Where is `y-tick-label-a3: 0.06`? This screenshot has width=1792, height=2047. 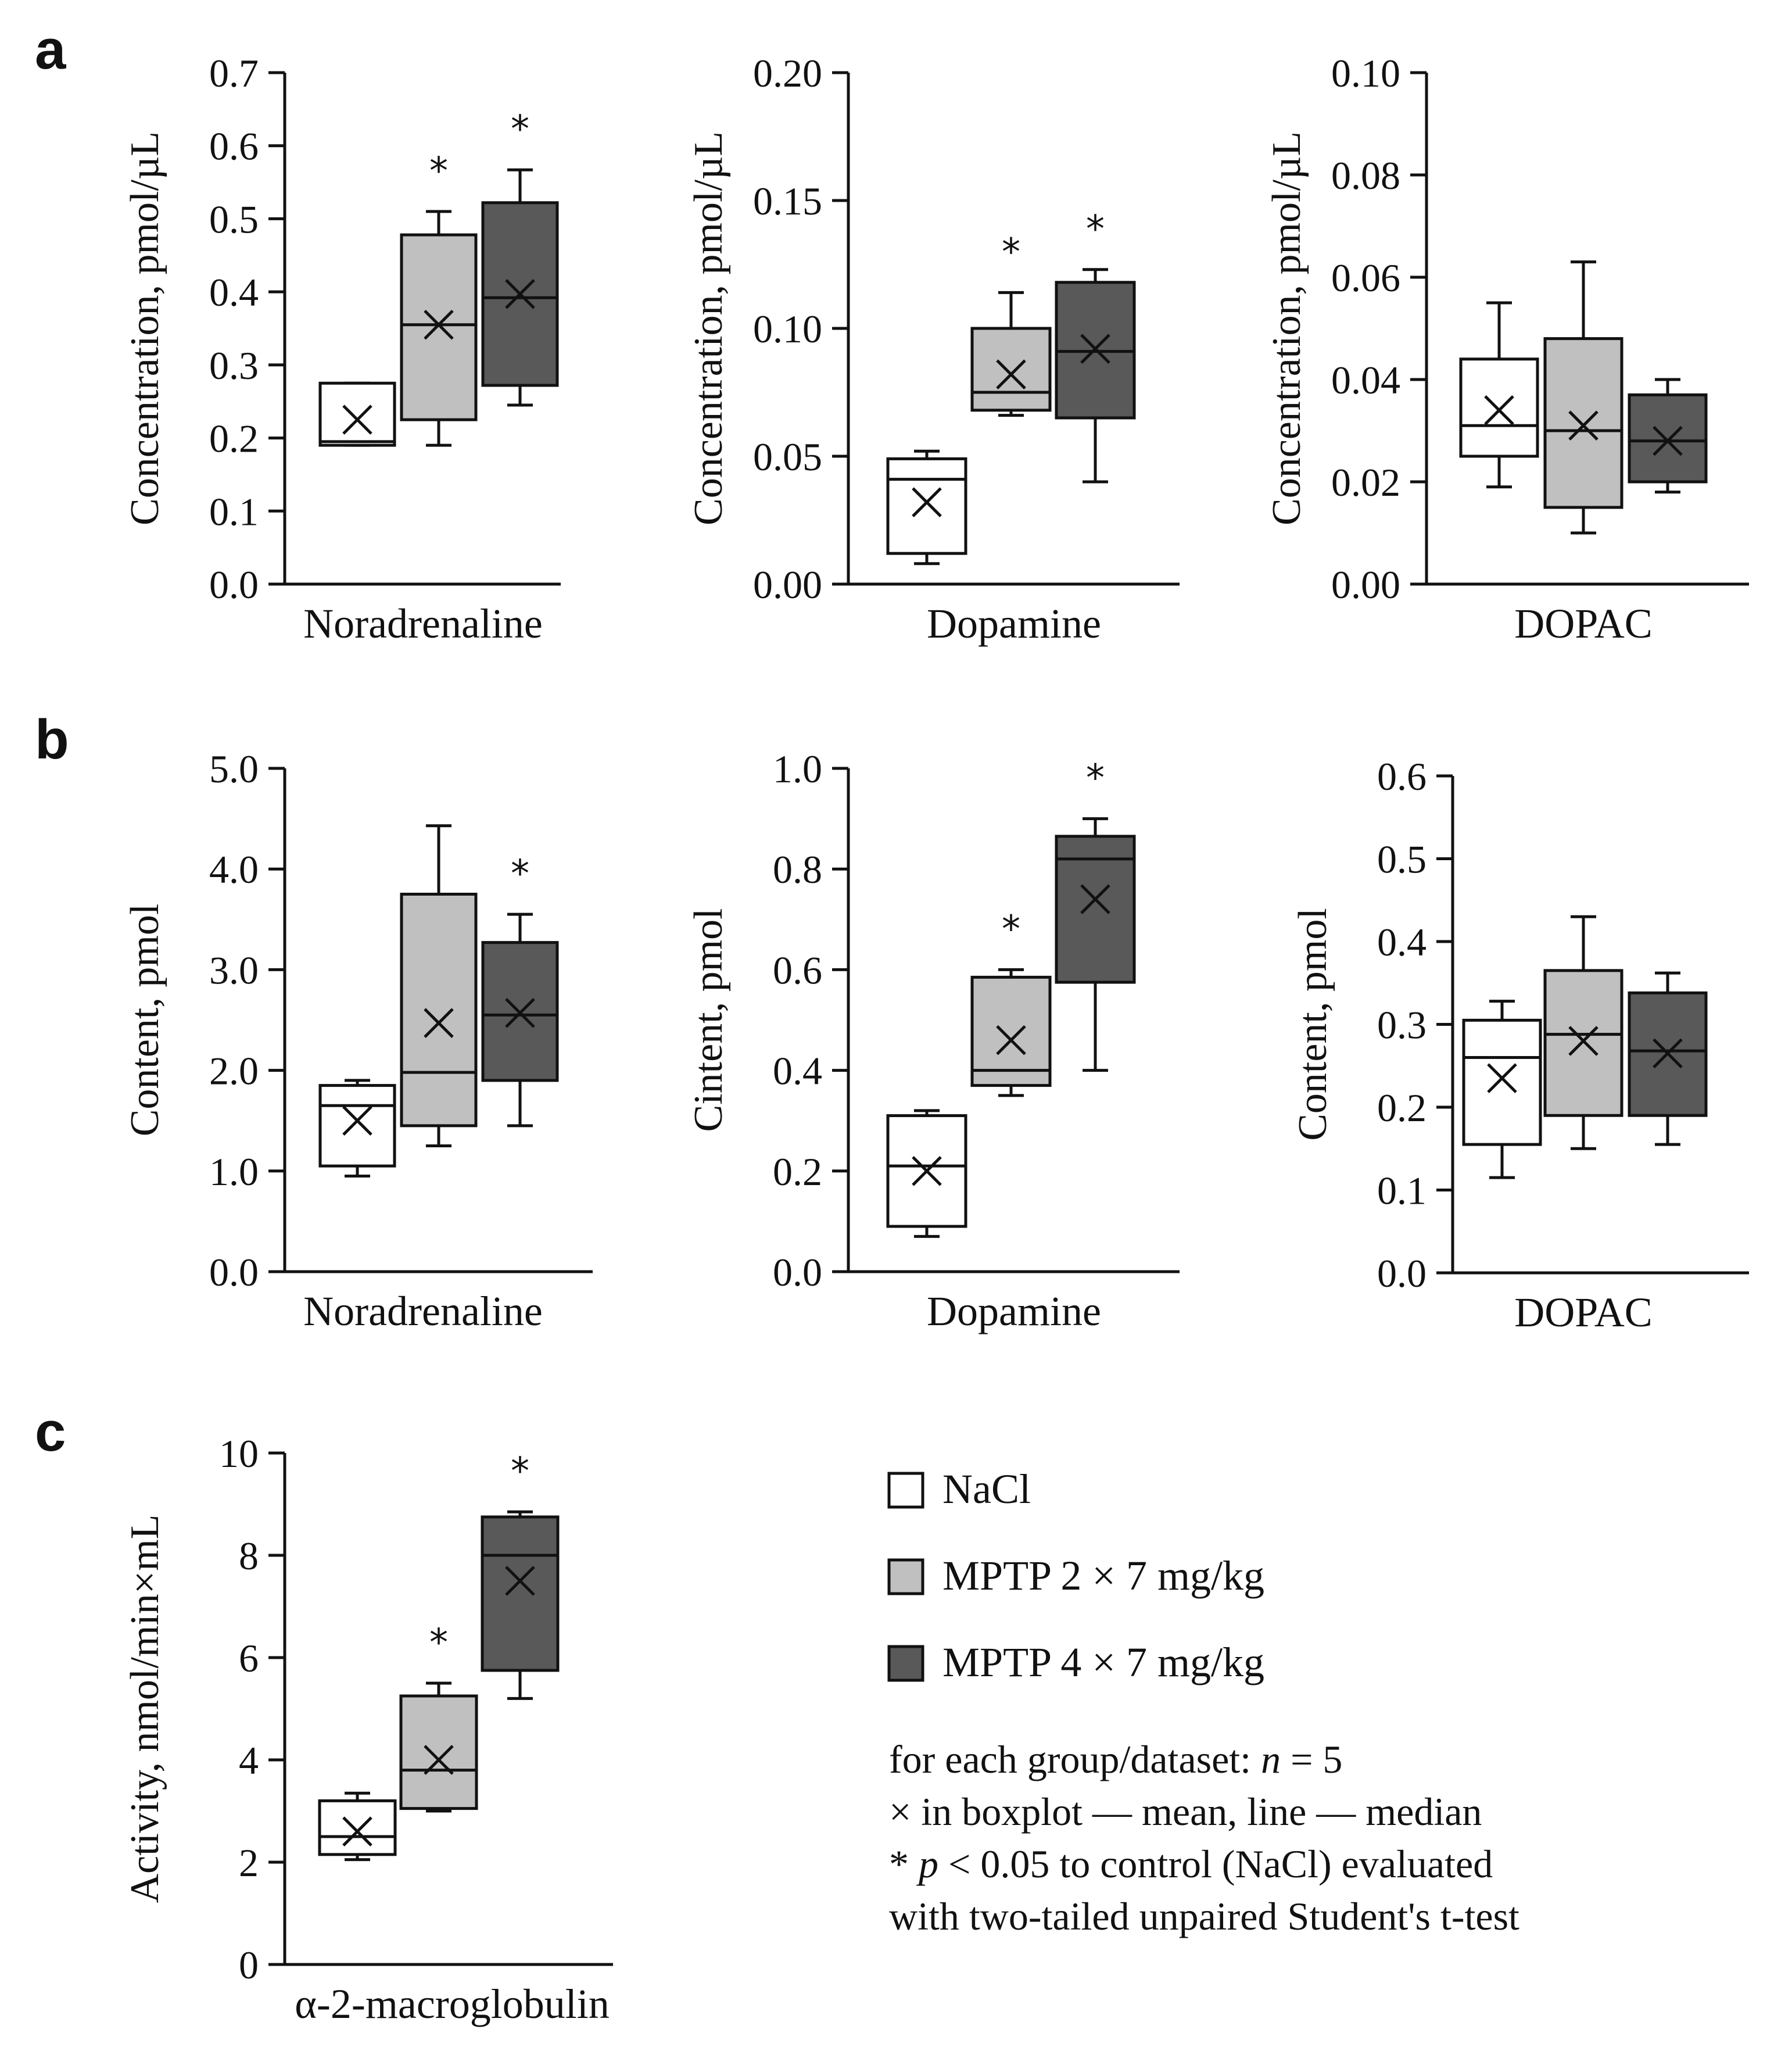
y-tick-label-a3: 0.06 is located at coordinates (1365, 278).